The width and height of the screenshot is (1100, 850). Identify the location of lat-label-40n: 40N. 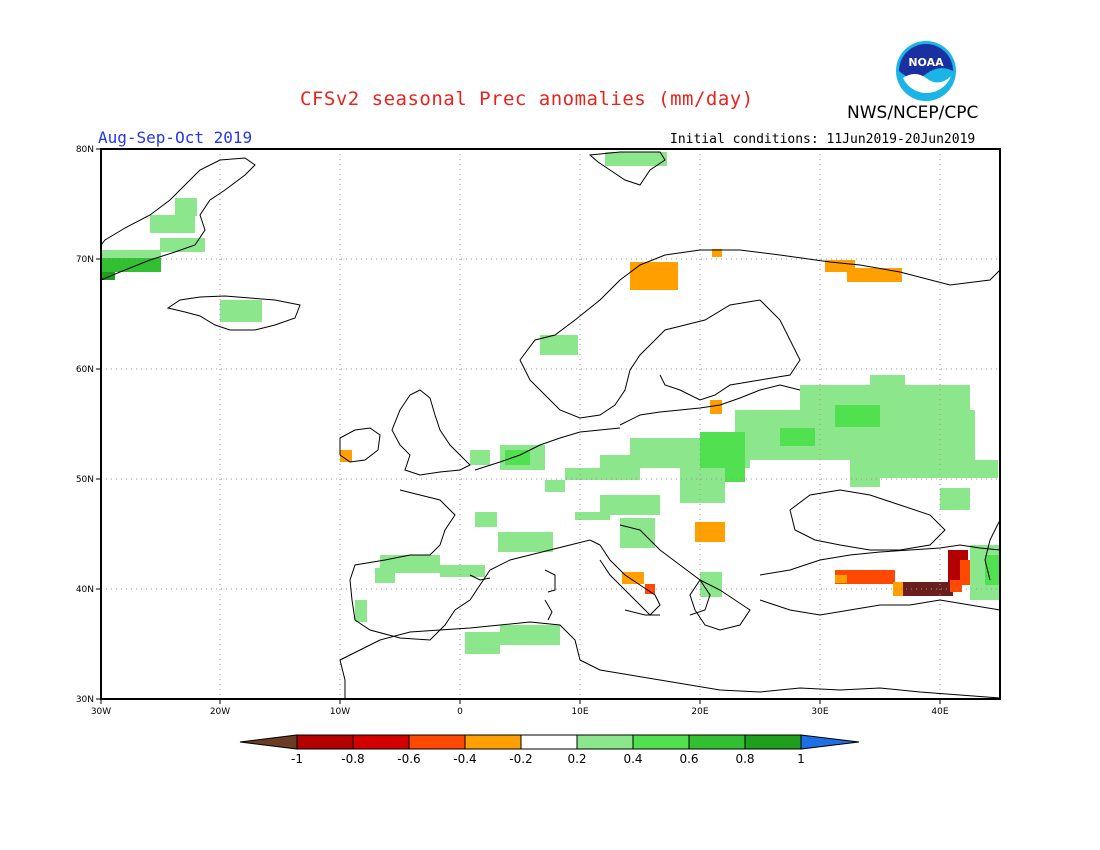
(85, 590).